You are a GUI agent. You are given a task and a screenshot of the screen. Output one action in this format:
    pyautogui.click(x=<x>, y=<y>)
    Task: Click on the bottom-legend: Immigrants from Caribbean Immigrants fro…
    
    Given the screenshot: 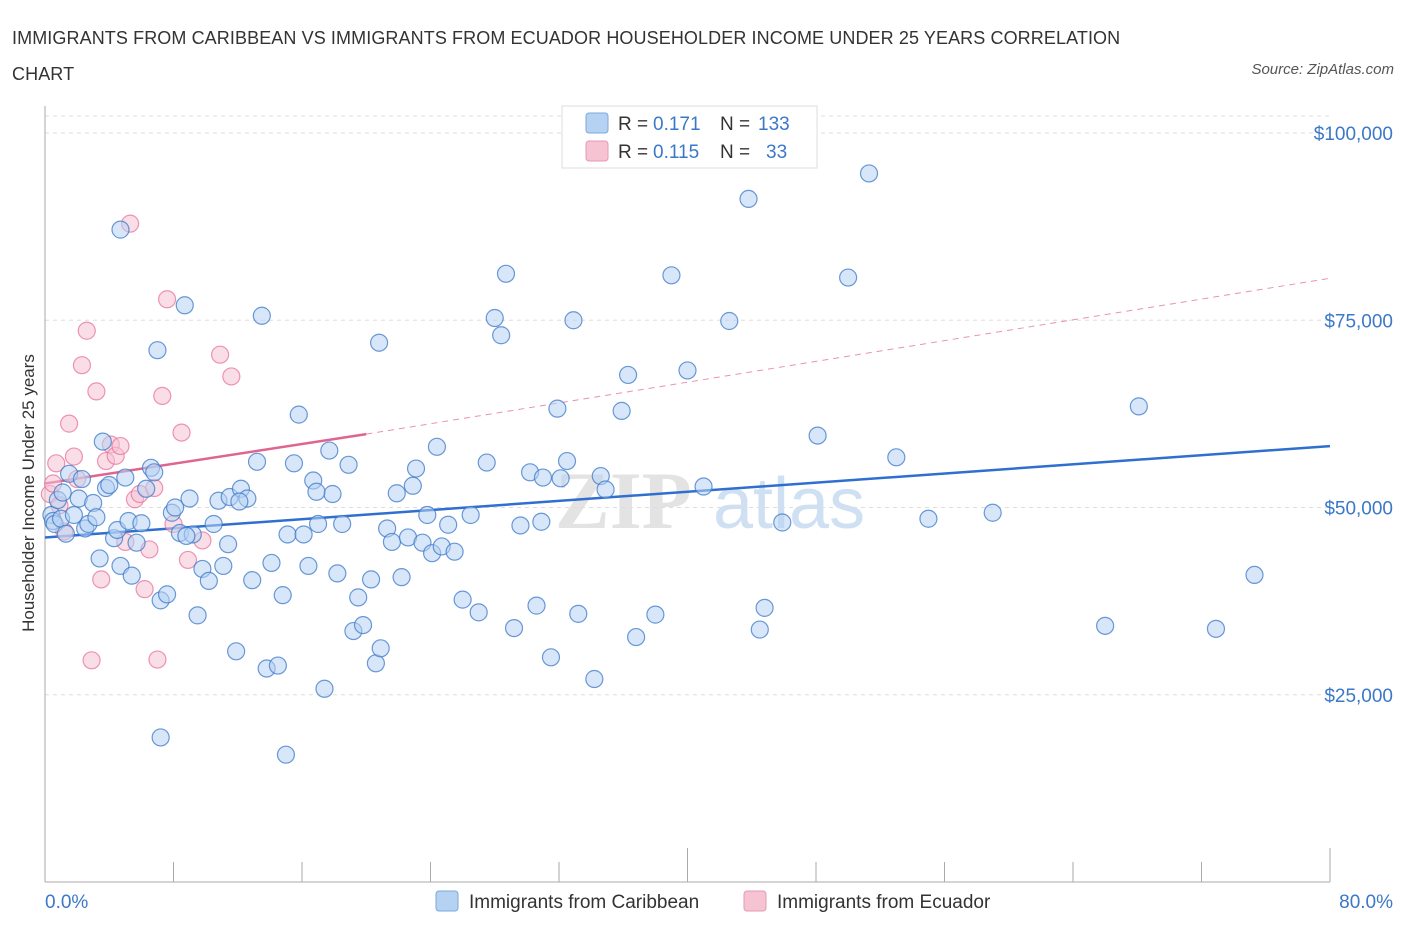 What is the action you would take?
    pyautogui.click(x=713, y=901)
    